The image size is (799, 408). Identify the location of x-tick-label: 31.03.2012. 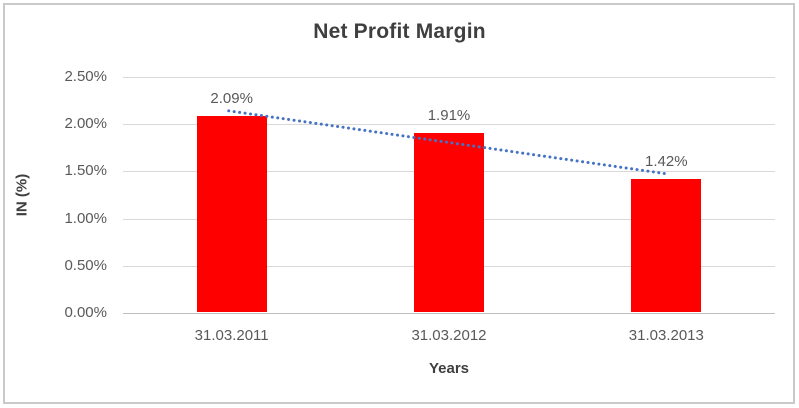
(449, 335).